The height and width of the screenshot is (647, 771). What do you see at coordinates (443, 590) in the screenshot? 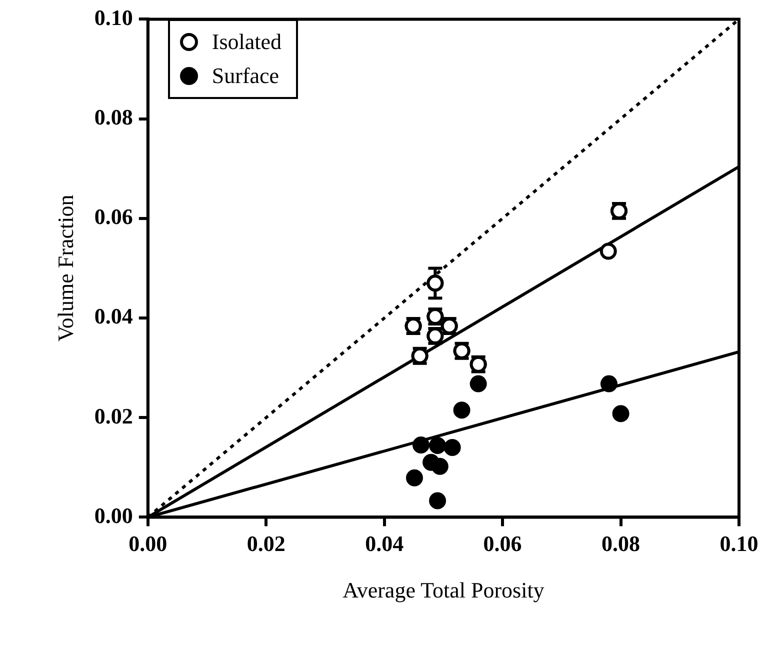
I see `x-axis-title: Average Total Porosity` at bounding box center [443, 590].